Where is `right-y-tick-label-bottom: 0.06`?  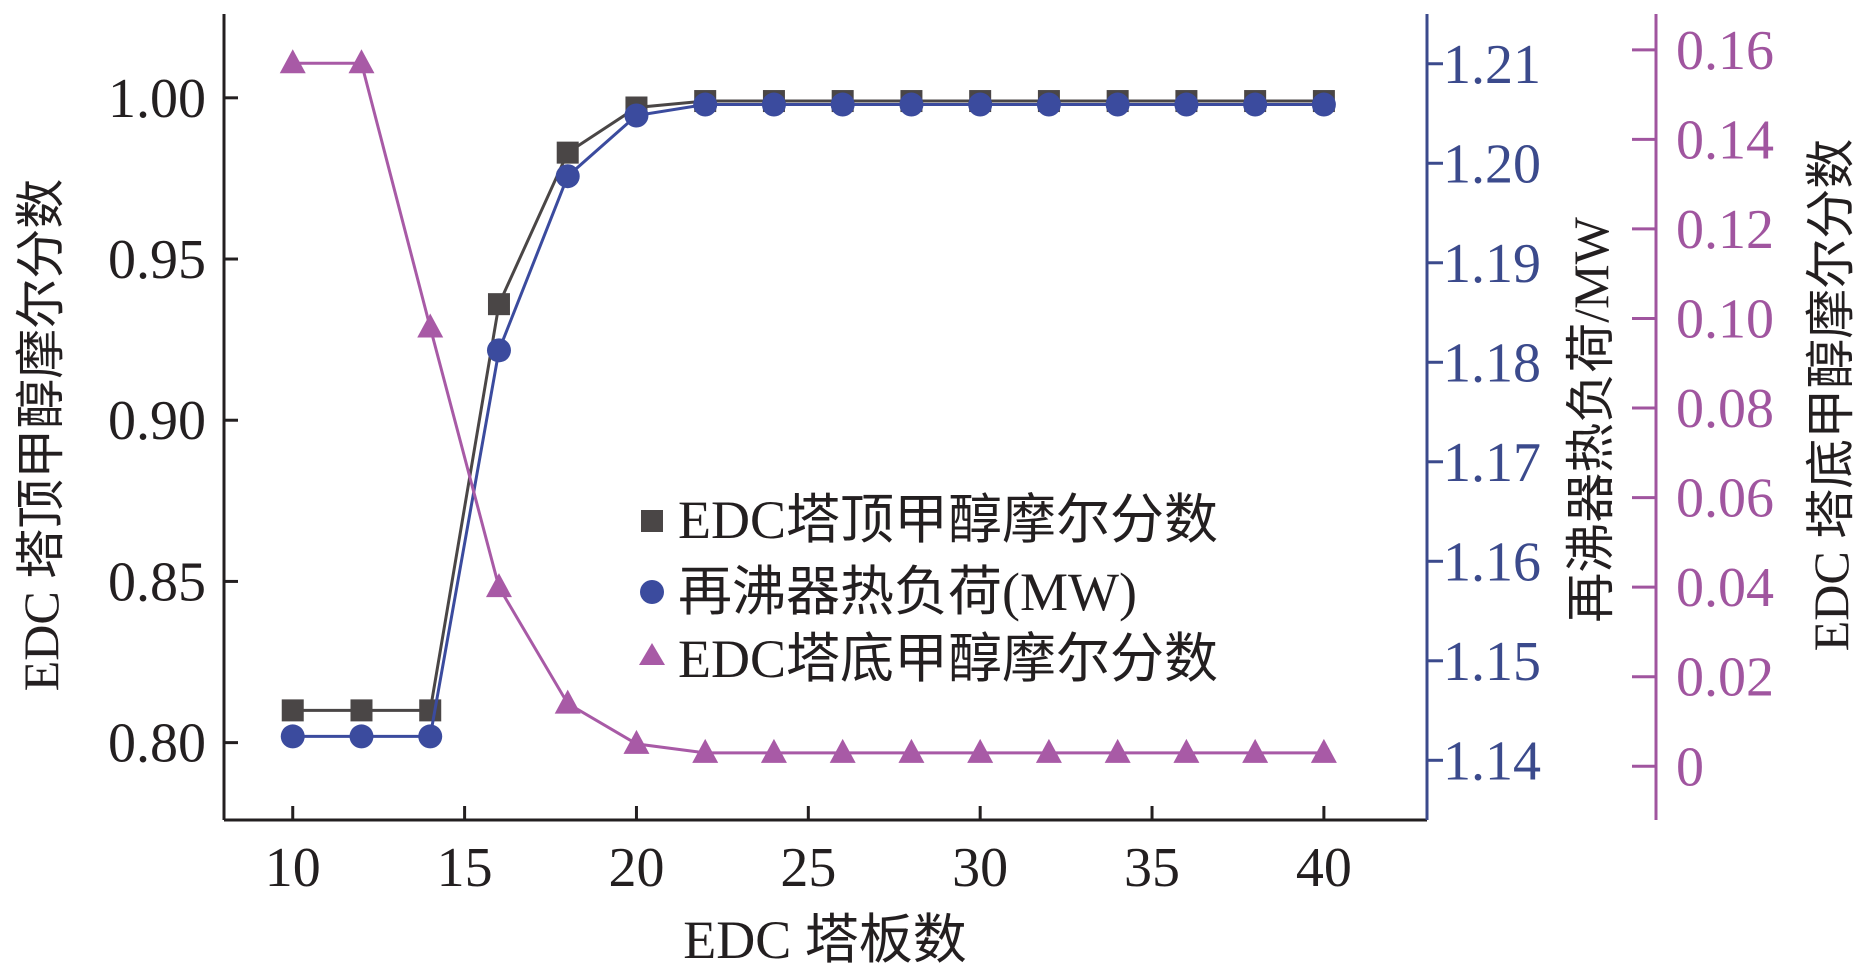
right-y-tick-label-bottom: 0.06 is located at coordinates (1725, 499).